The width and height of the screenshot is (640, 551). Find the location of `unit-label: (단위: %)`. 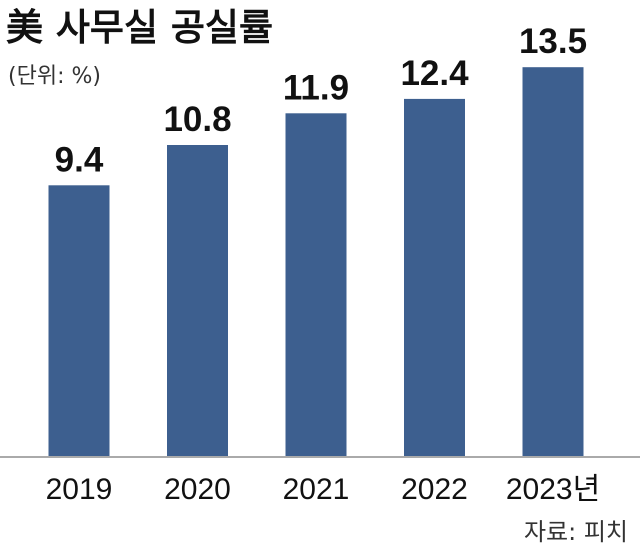

unit-label: (단위: %) is located at coordinates (54, 76).